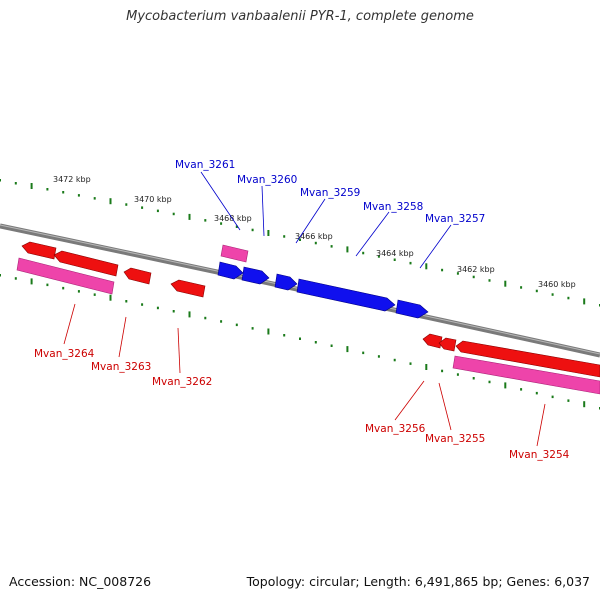  Describe the element at coordinates (267, 180) in the screenshot. I see `gene-label: Mvan_3260` at that location.